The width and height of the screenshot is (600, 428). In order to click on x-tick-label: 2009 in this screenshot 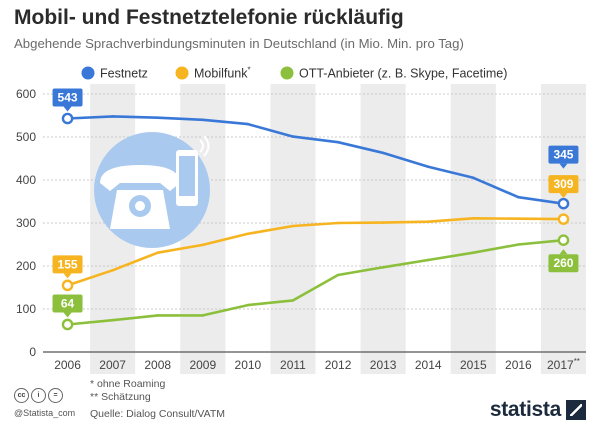, I will do `click(202, 365)`.